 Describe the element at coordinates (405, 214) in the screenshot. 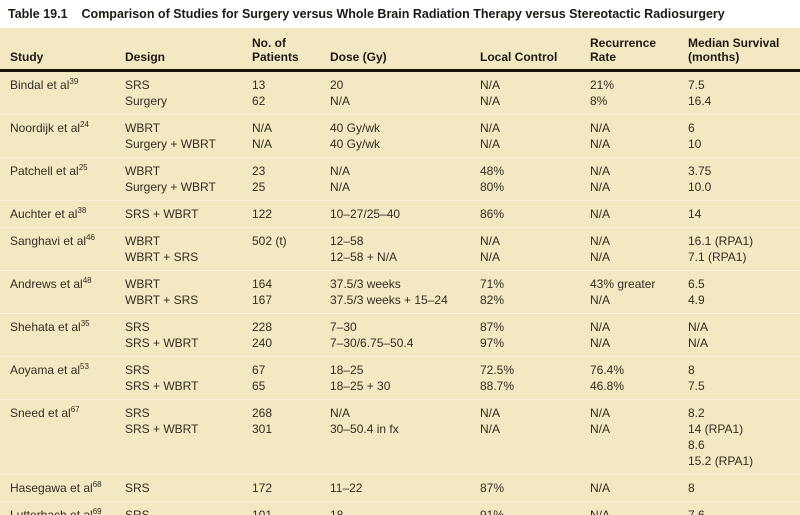

I see `dose-cell: 10–27/25–40` at that location.